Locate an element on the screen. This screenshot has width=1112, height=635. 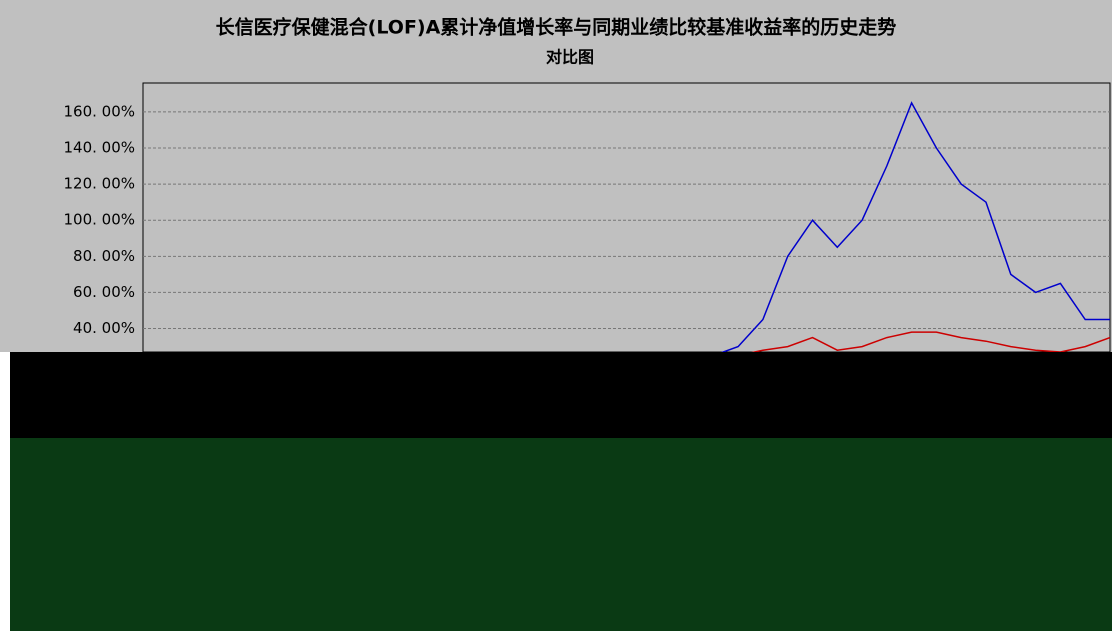
y-tick-label: 140. 00% is located at coordinates (99, 147).